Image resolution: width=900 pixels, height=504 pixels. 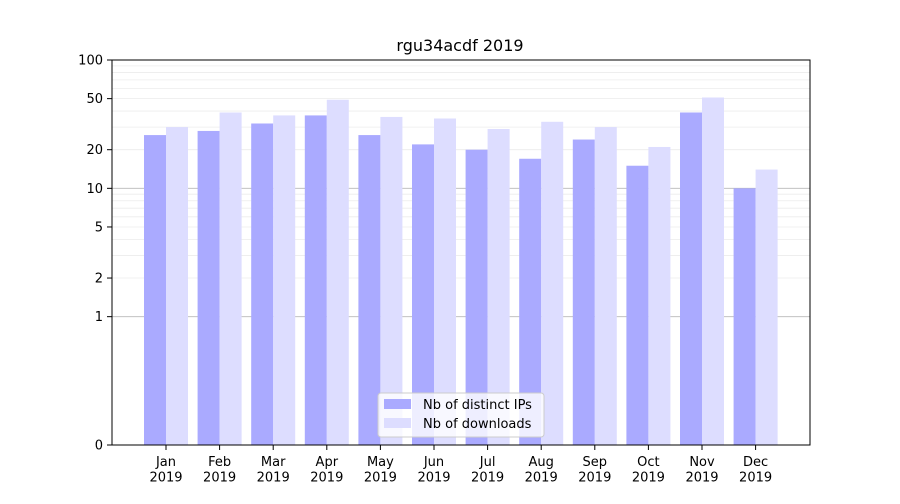 What do you see at coordinates (219, 462) in the screenshot?
I see `x-tick-label: Feb` at bounding box center [219, 462].